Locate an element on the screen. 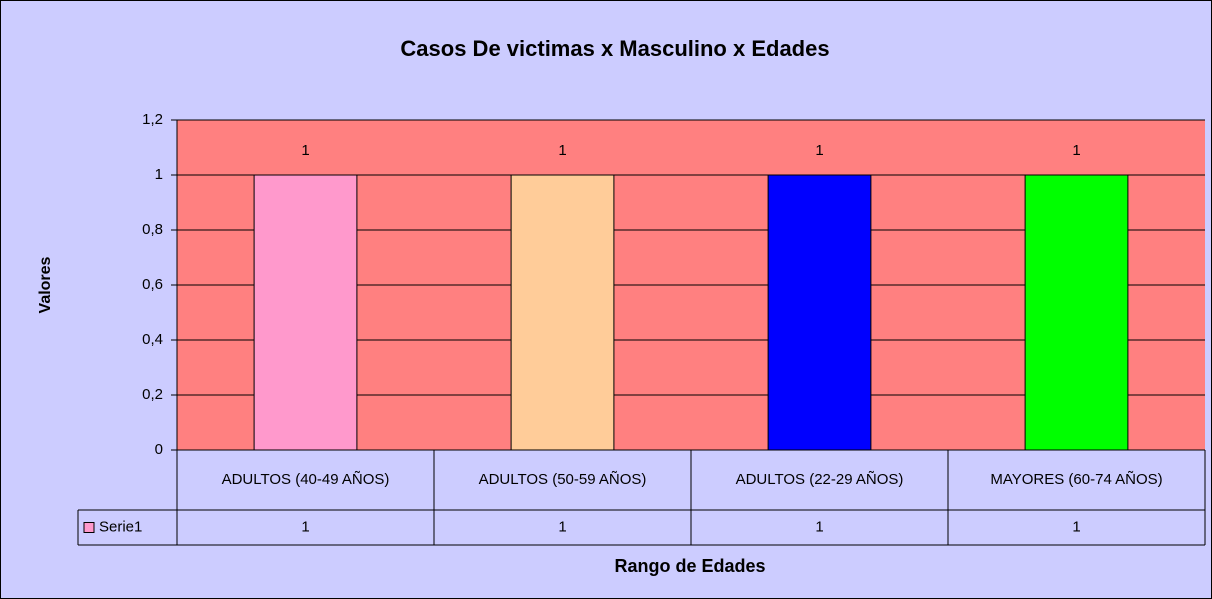 This screenshot has height=599, width=1212. x-tick-label: ADULTOS (22-29 AÑOS) is located at coordinates (820, 479).